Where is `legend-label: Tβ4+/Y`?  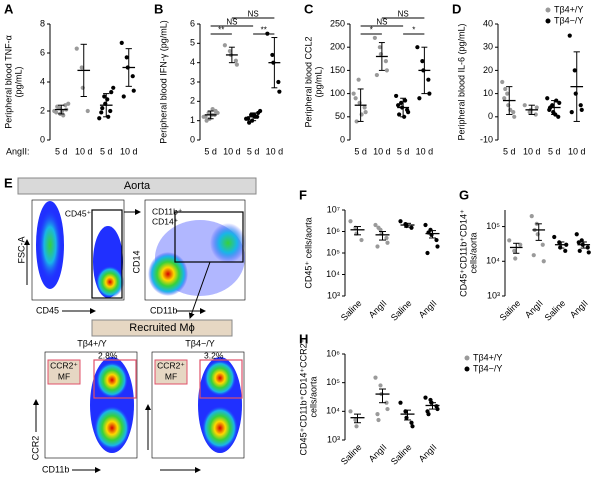
legend-label: Tβ4+/Y is located at coordinates (568, 9).